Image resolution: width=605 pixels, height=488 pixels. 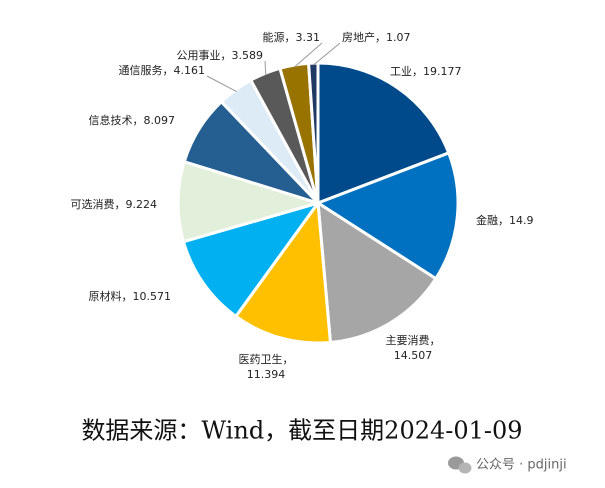 What do you see at coordinates (308, 37) in the screenshot?
I see `label-value: 3.31` at bounding box center [308, 37].